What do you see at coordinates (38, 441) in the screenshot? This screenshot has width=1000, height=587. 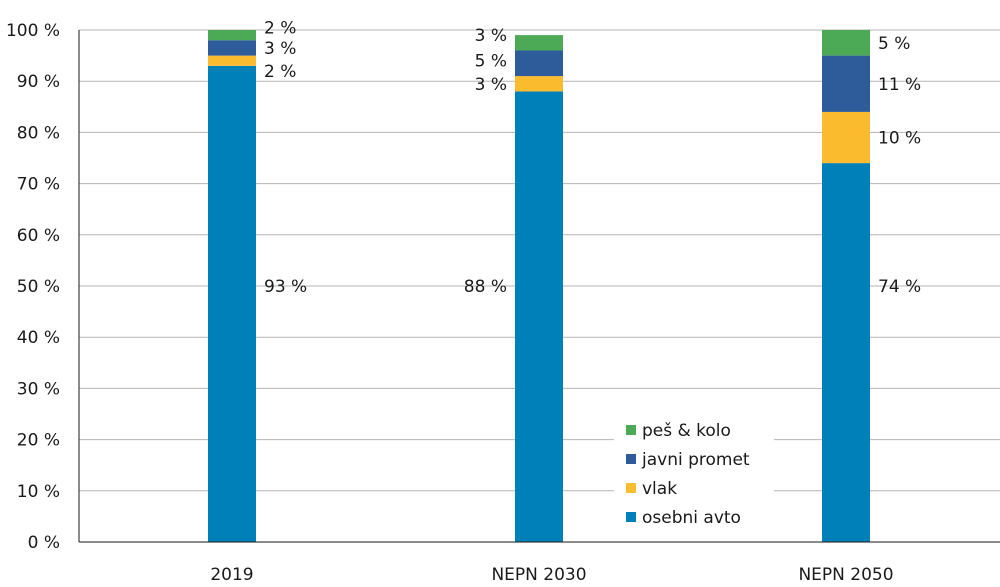 I see `y-tick-label: 20 %` at bounding box center [38, 441].